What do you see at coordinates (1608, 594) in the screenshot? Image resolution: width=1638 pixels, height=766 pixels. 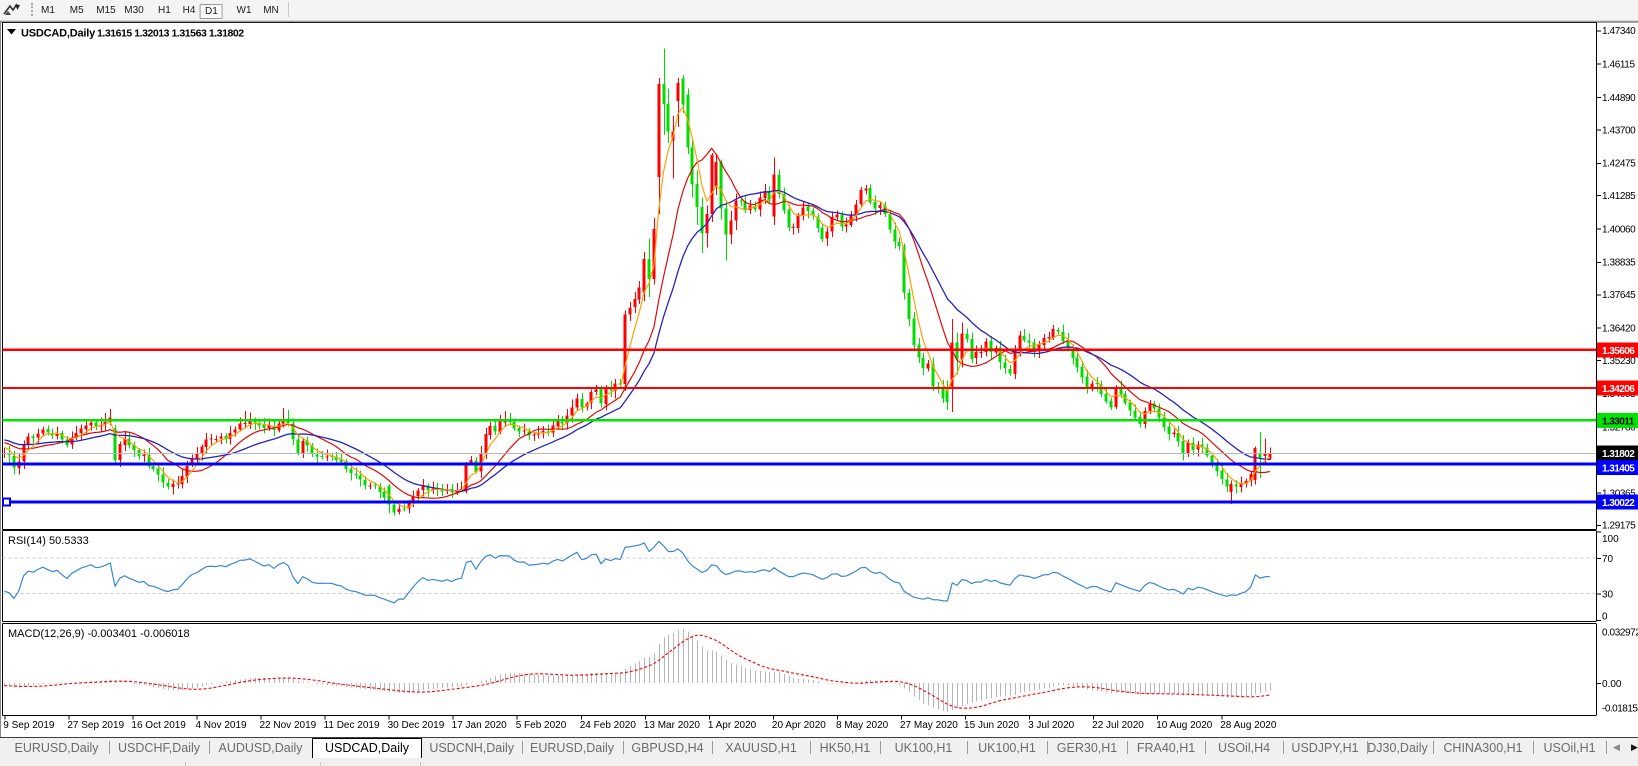 I see `svg-text: 30` at bounding box center [1608, 594].